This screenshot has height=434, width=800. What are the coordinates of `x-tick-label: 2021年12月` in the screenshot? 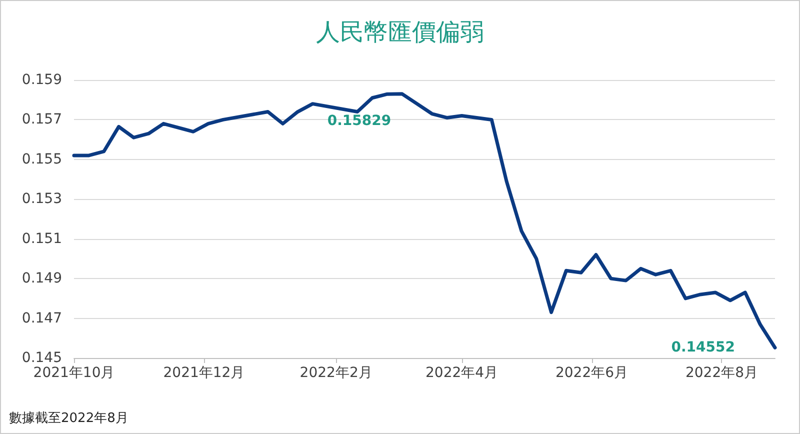 It's located at (204, 373).